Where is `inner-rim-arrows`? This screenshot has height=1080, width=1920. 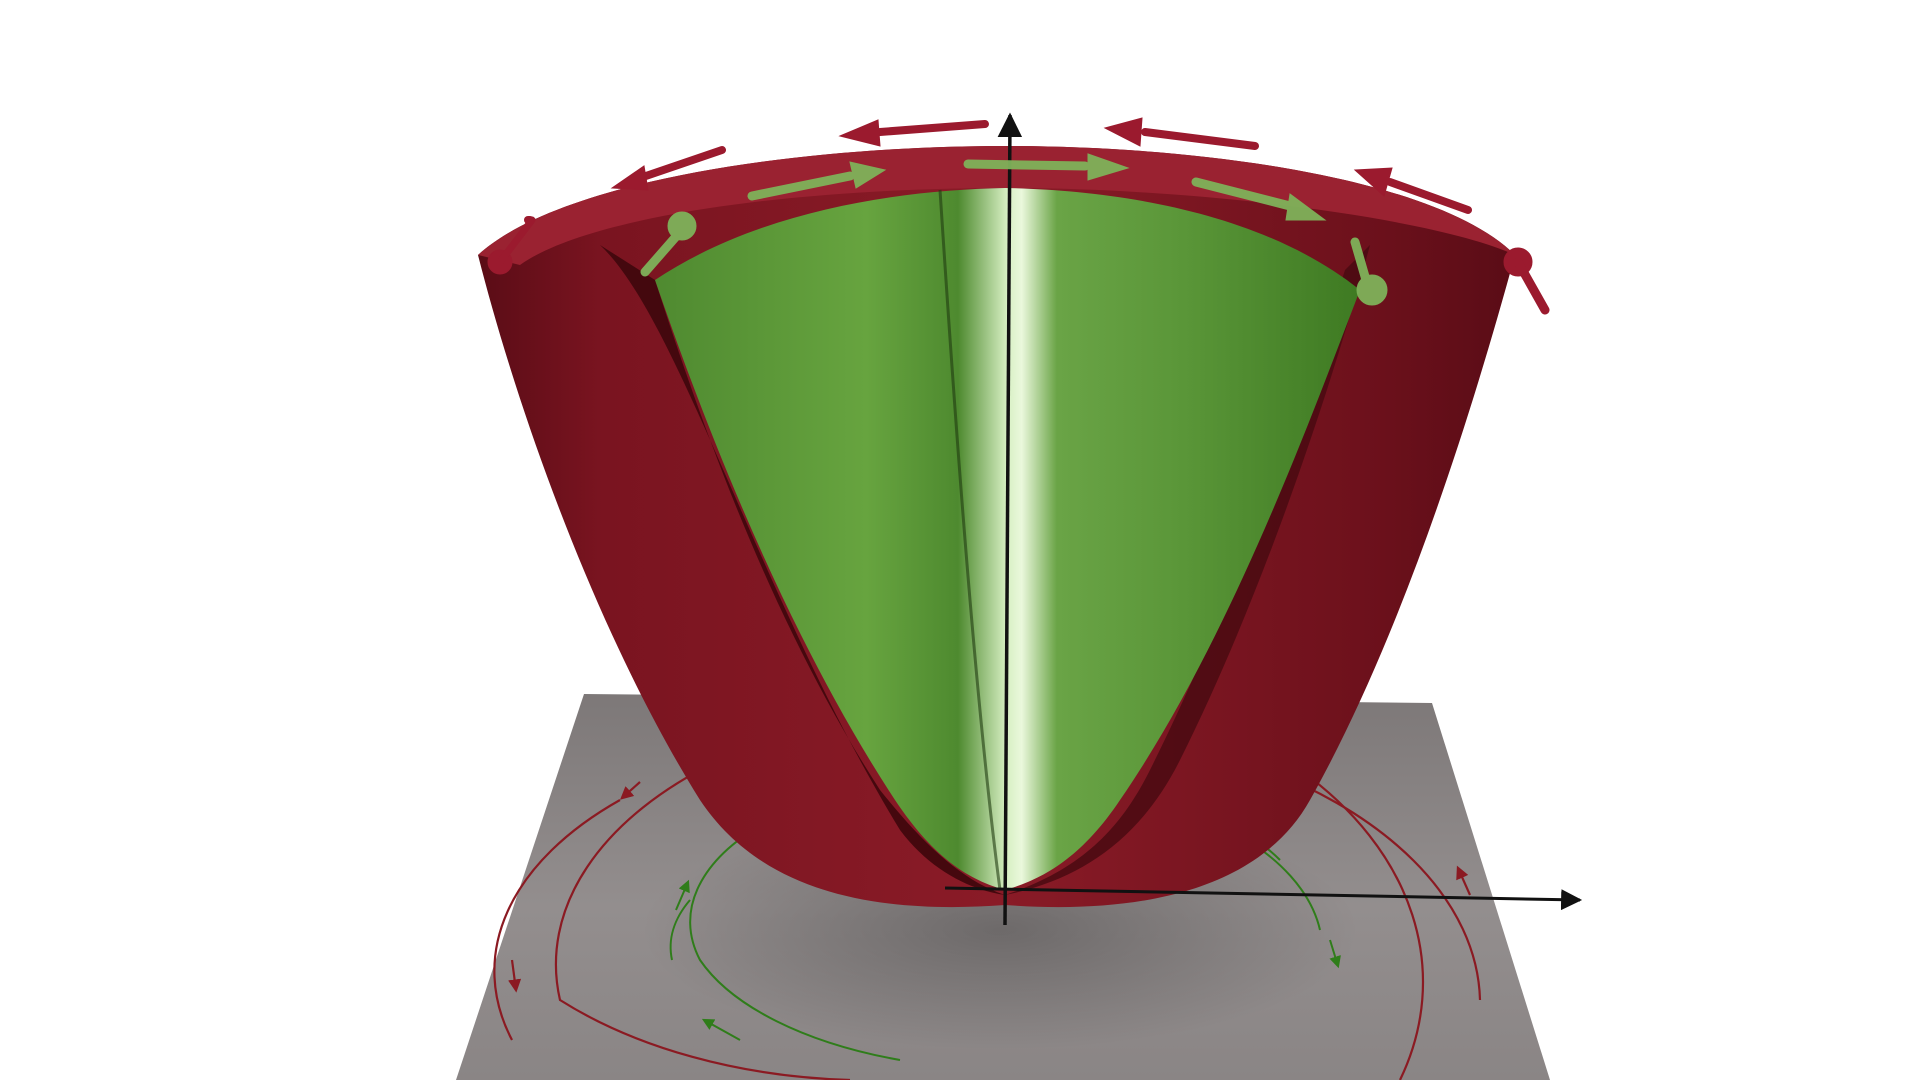 inner-rim-arrows is located at coordinates (1014, 229).